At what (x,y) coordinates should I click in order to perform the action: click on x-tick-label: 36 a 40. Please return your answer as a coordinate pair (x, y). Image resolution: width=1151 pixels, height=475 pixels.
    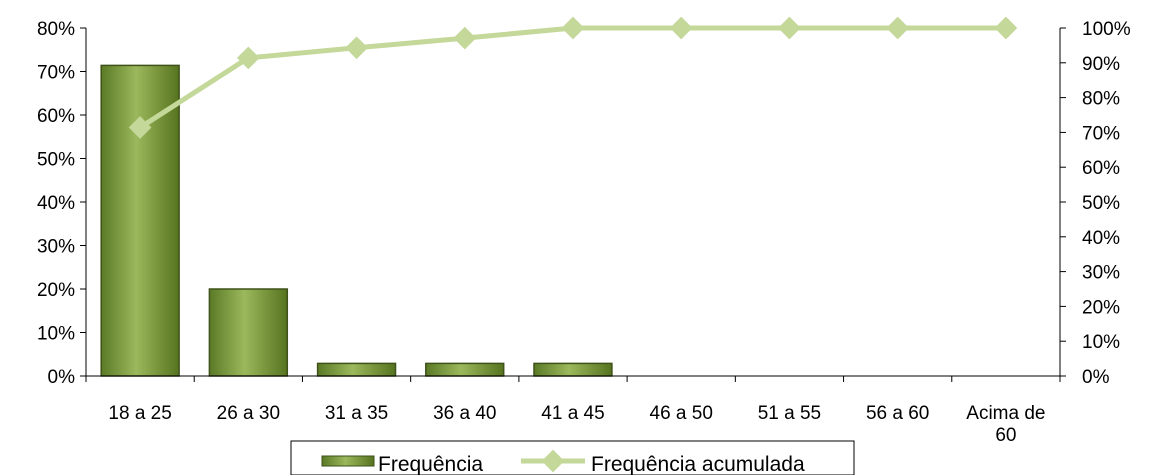
    Looking at the image, I should click on (464, 413).